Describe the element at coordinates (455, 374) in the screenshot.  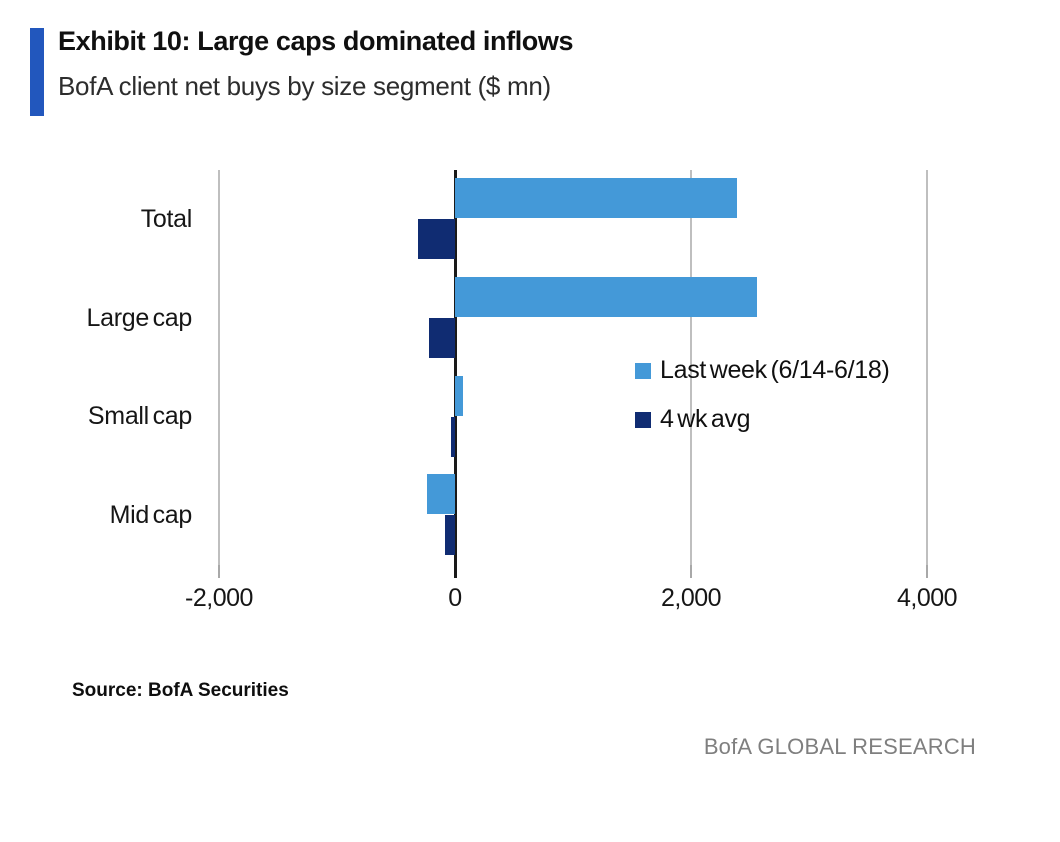
I see `zero-axis-line` at that location.